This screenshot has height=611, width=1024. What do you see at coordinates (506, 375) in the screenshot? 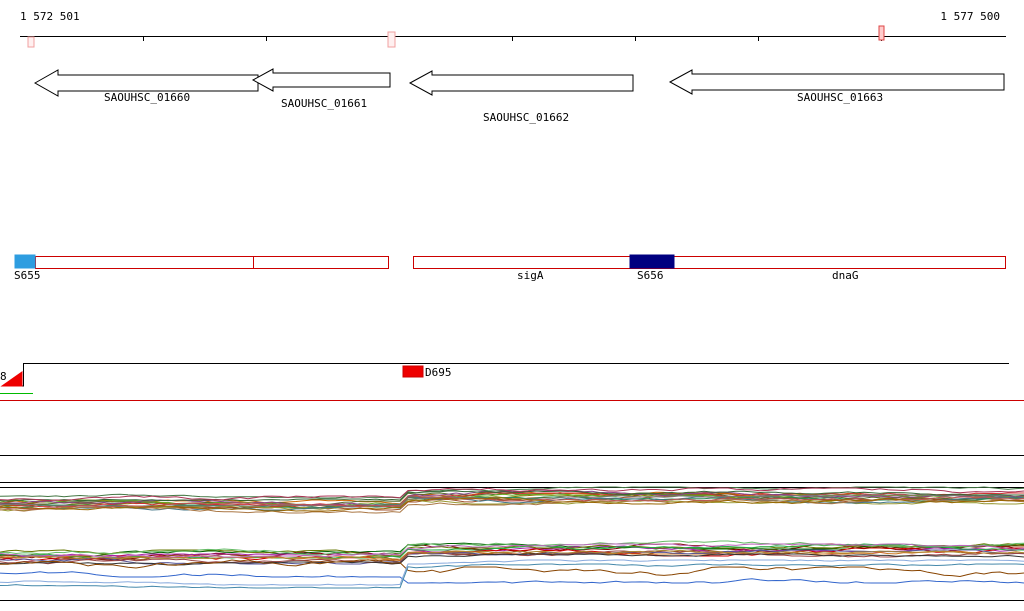
I see `coverage-step-line` at bounding box center [506, 375].